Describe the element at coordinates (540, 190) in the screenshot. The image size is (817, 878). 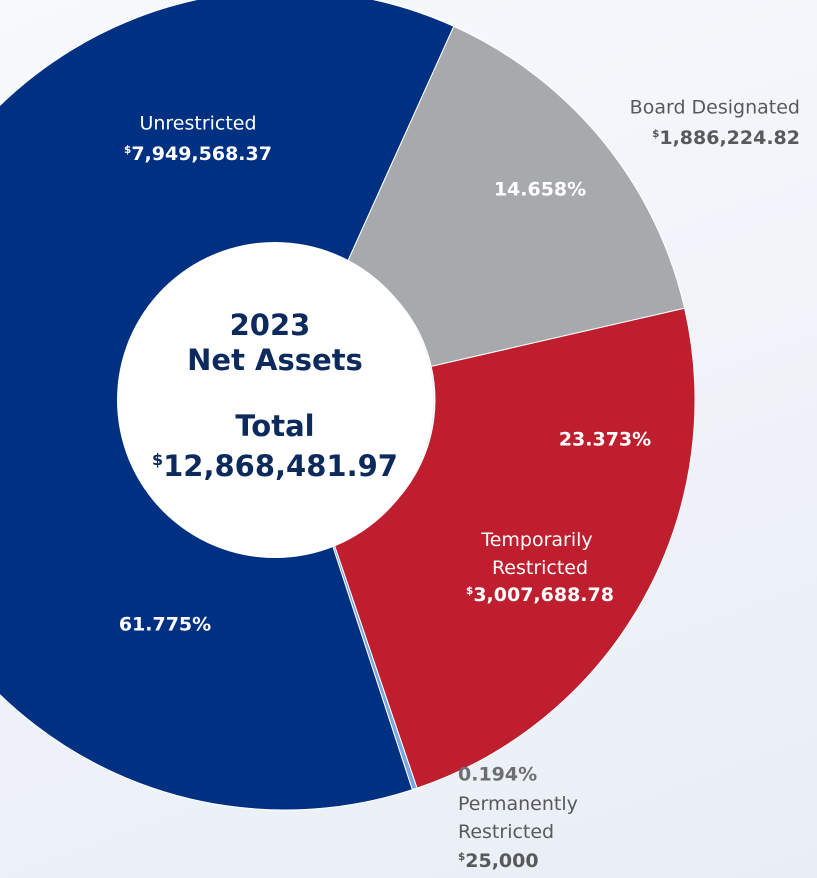
I see `percent-label: 14.658%` at that location.